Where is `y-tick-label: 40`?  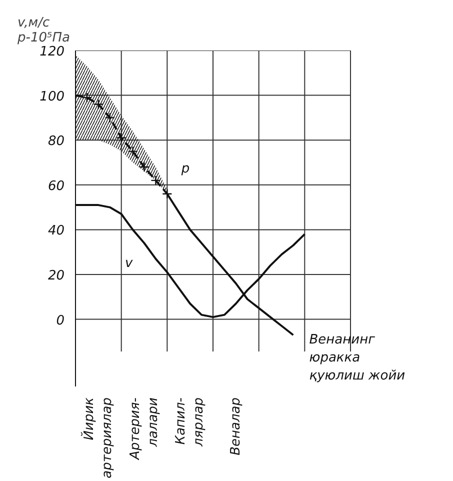
y-tick-label: 40 is located at coordinates (56, 231).